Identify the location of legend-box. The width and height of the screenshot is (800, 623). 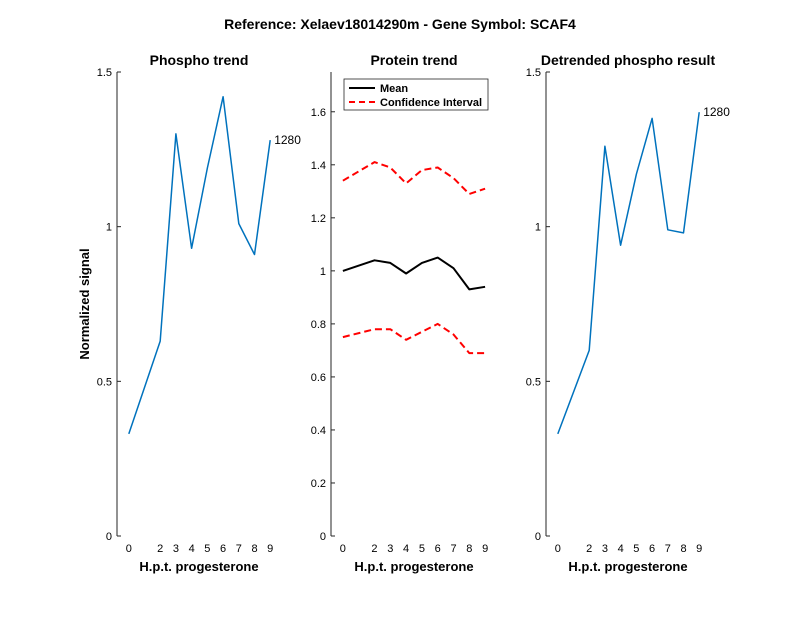
(416, 94).